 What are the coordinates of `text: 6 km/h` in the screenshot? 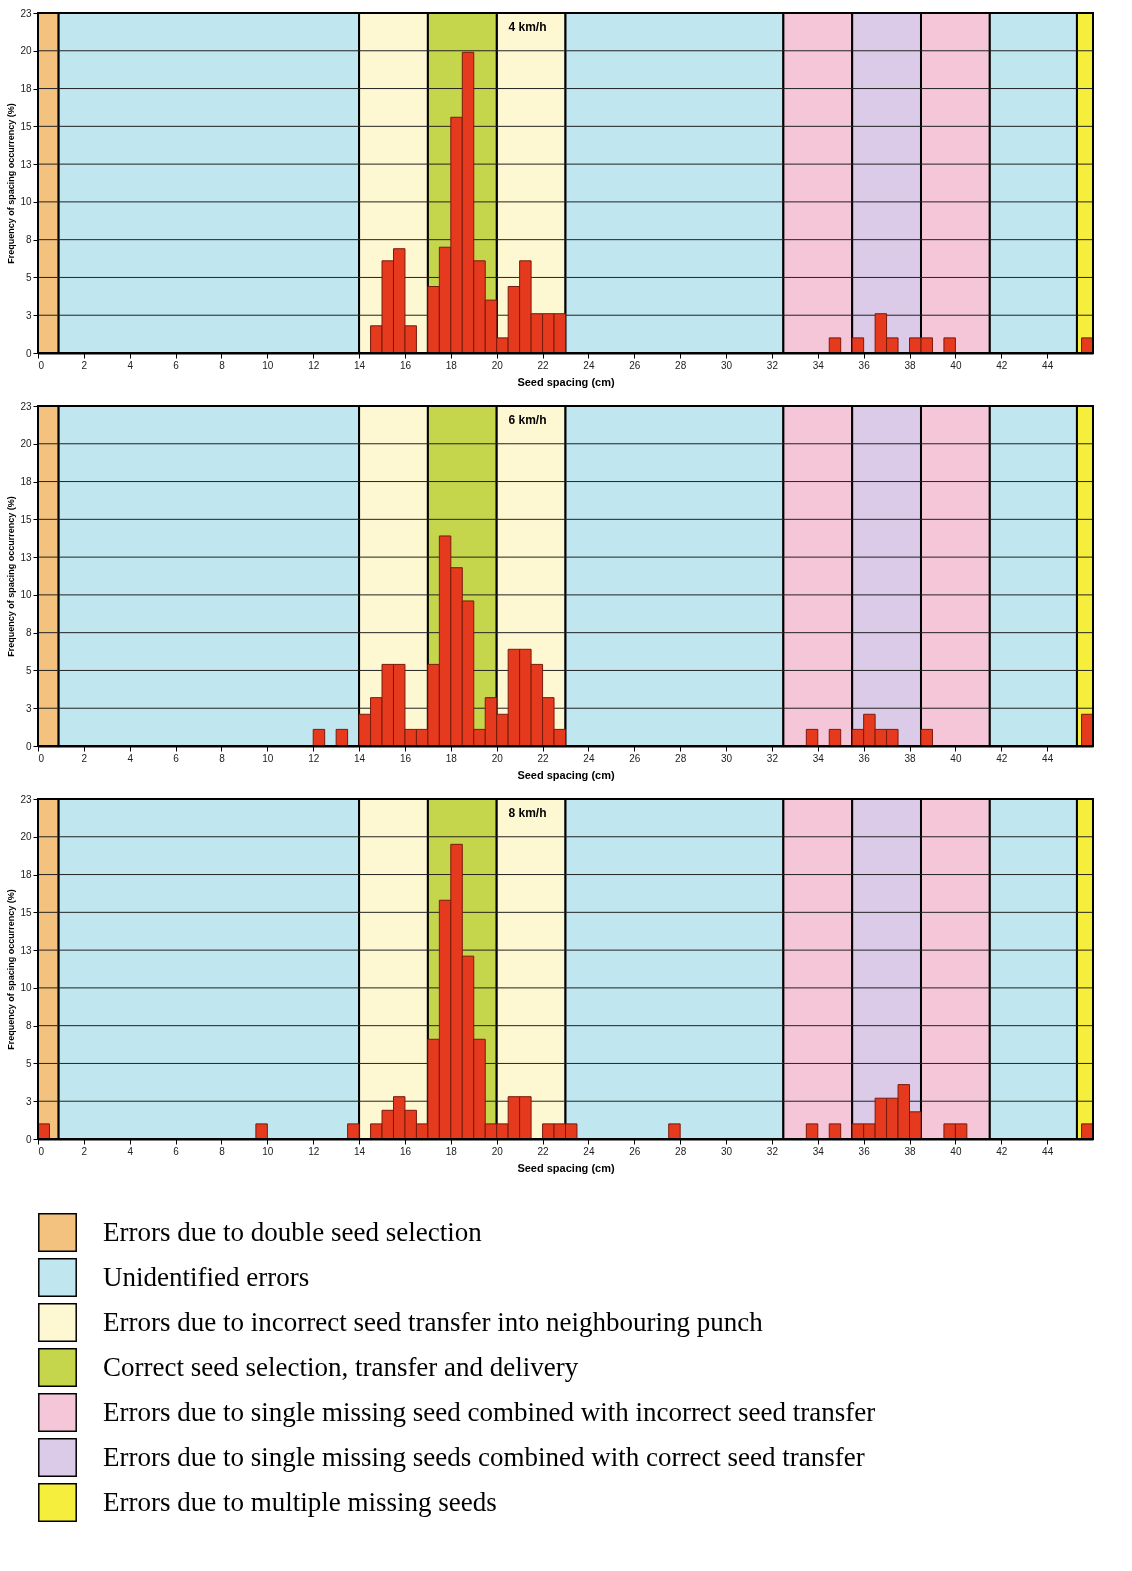 It's located at (527, 420).